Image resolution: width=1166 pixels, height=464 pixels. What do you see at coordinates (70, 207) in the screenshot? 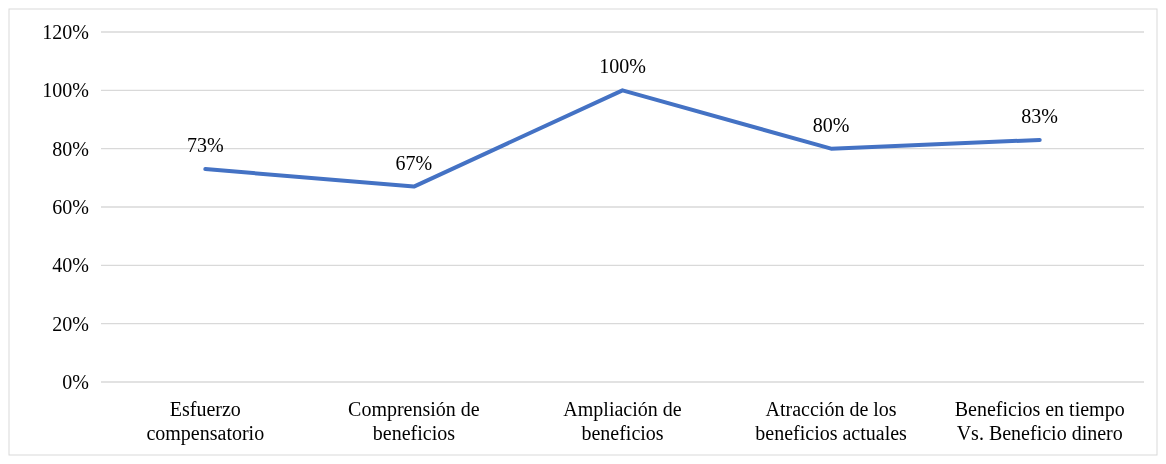
I see `y-tick-label: 60%` at bounding box center [70, 207].